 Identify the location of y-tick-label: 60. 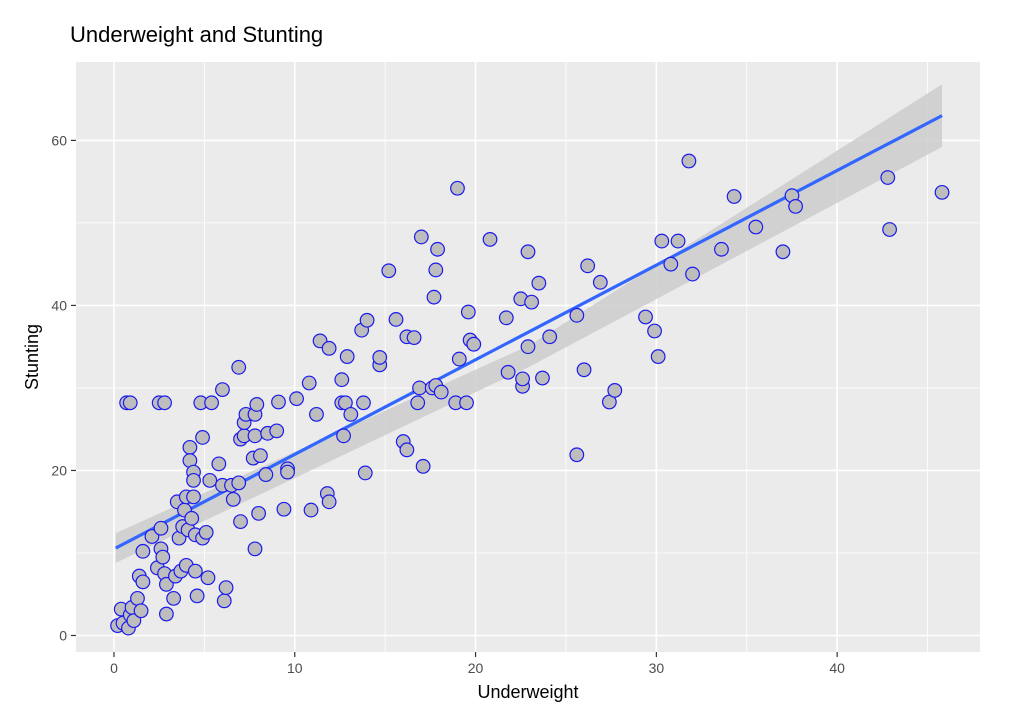
(59, 140).